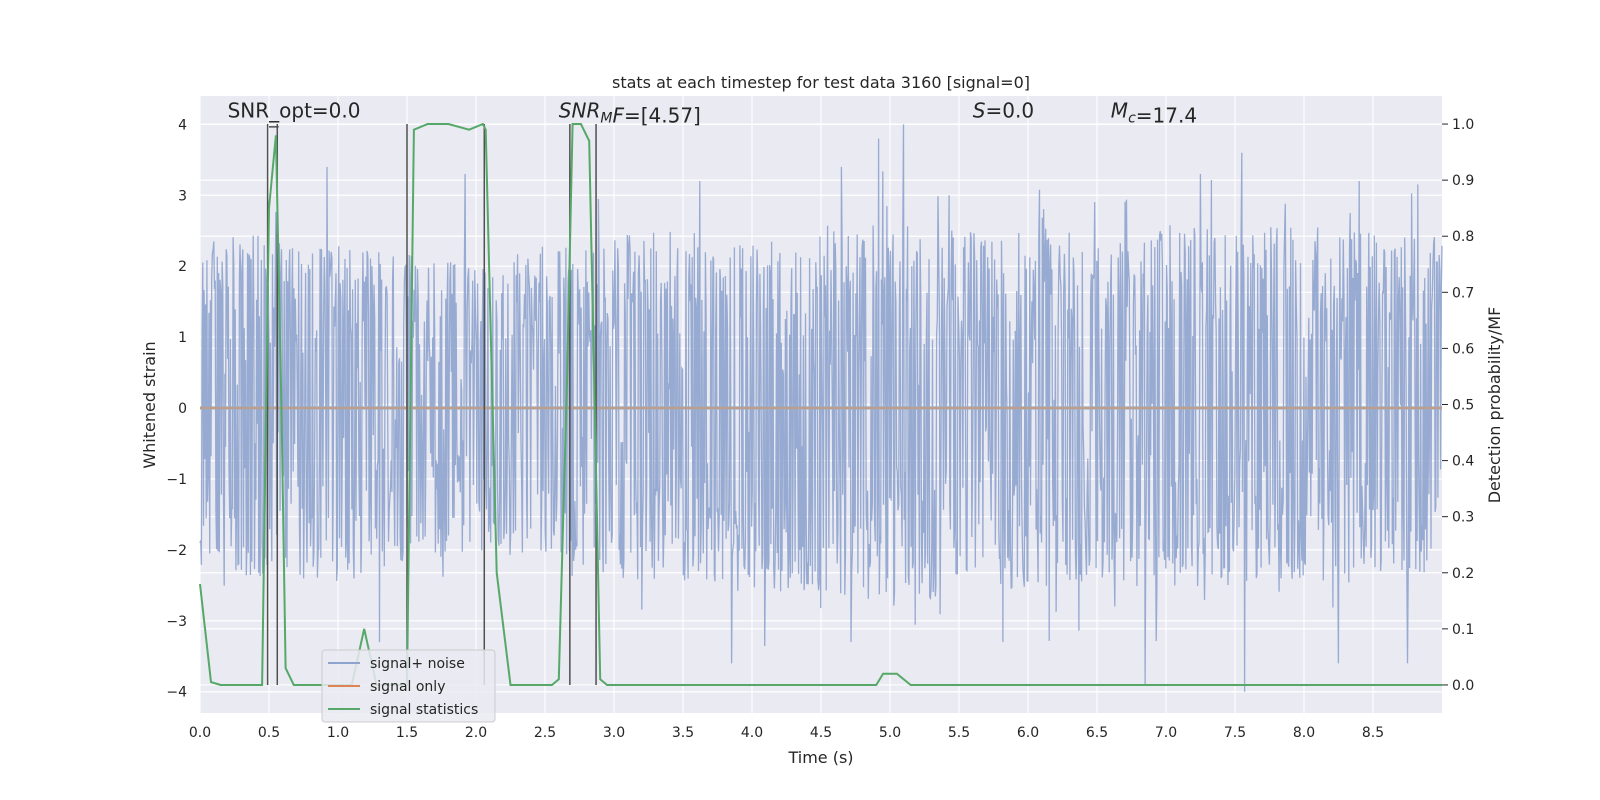  I want to click on x-tick-label-2: 1.0, so click(338, 733).